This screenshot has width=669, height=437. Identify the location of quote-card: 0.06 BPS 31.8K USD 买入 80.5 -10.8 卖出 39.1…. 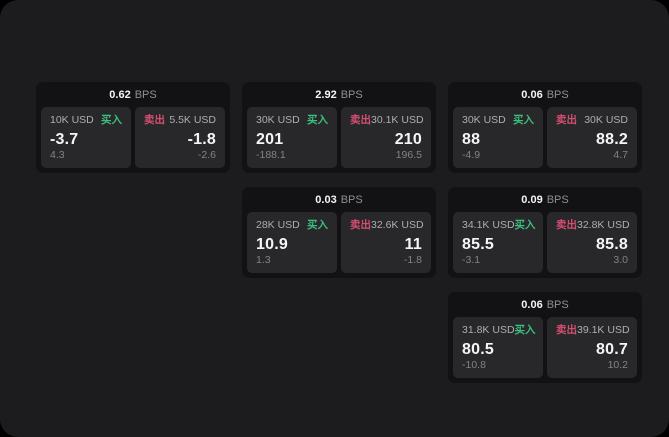
(545, 337).